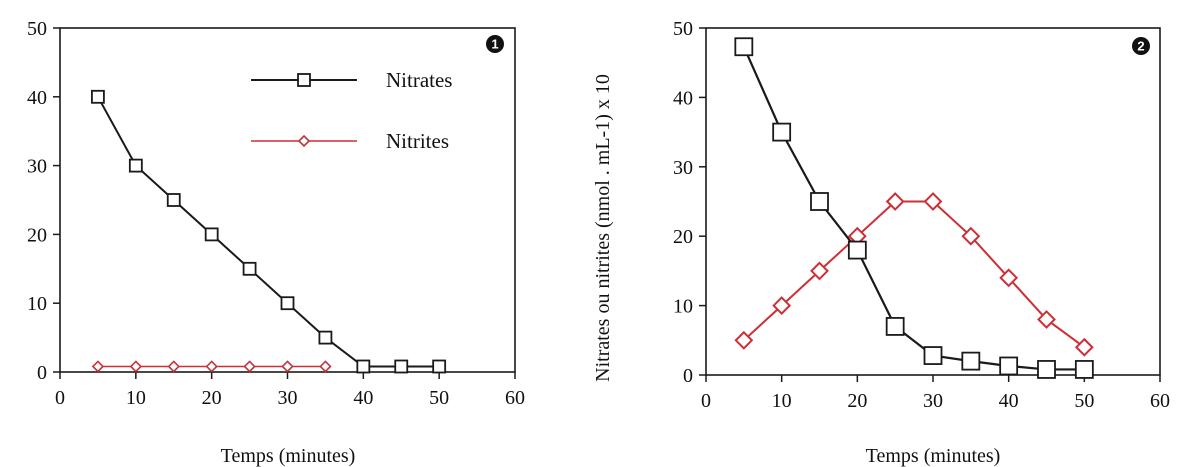  I want to click on panel-badge-2-label: 2, so click(1140, 46).